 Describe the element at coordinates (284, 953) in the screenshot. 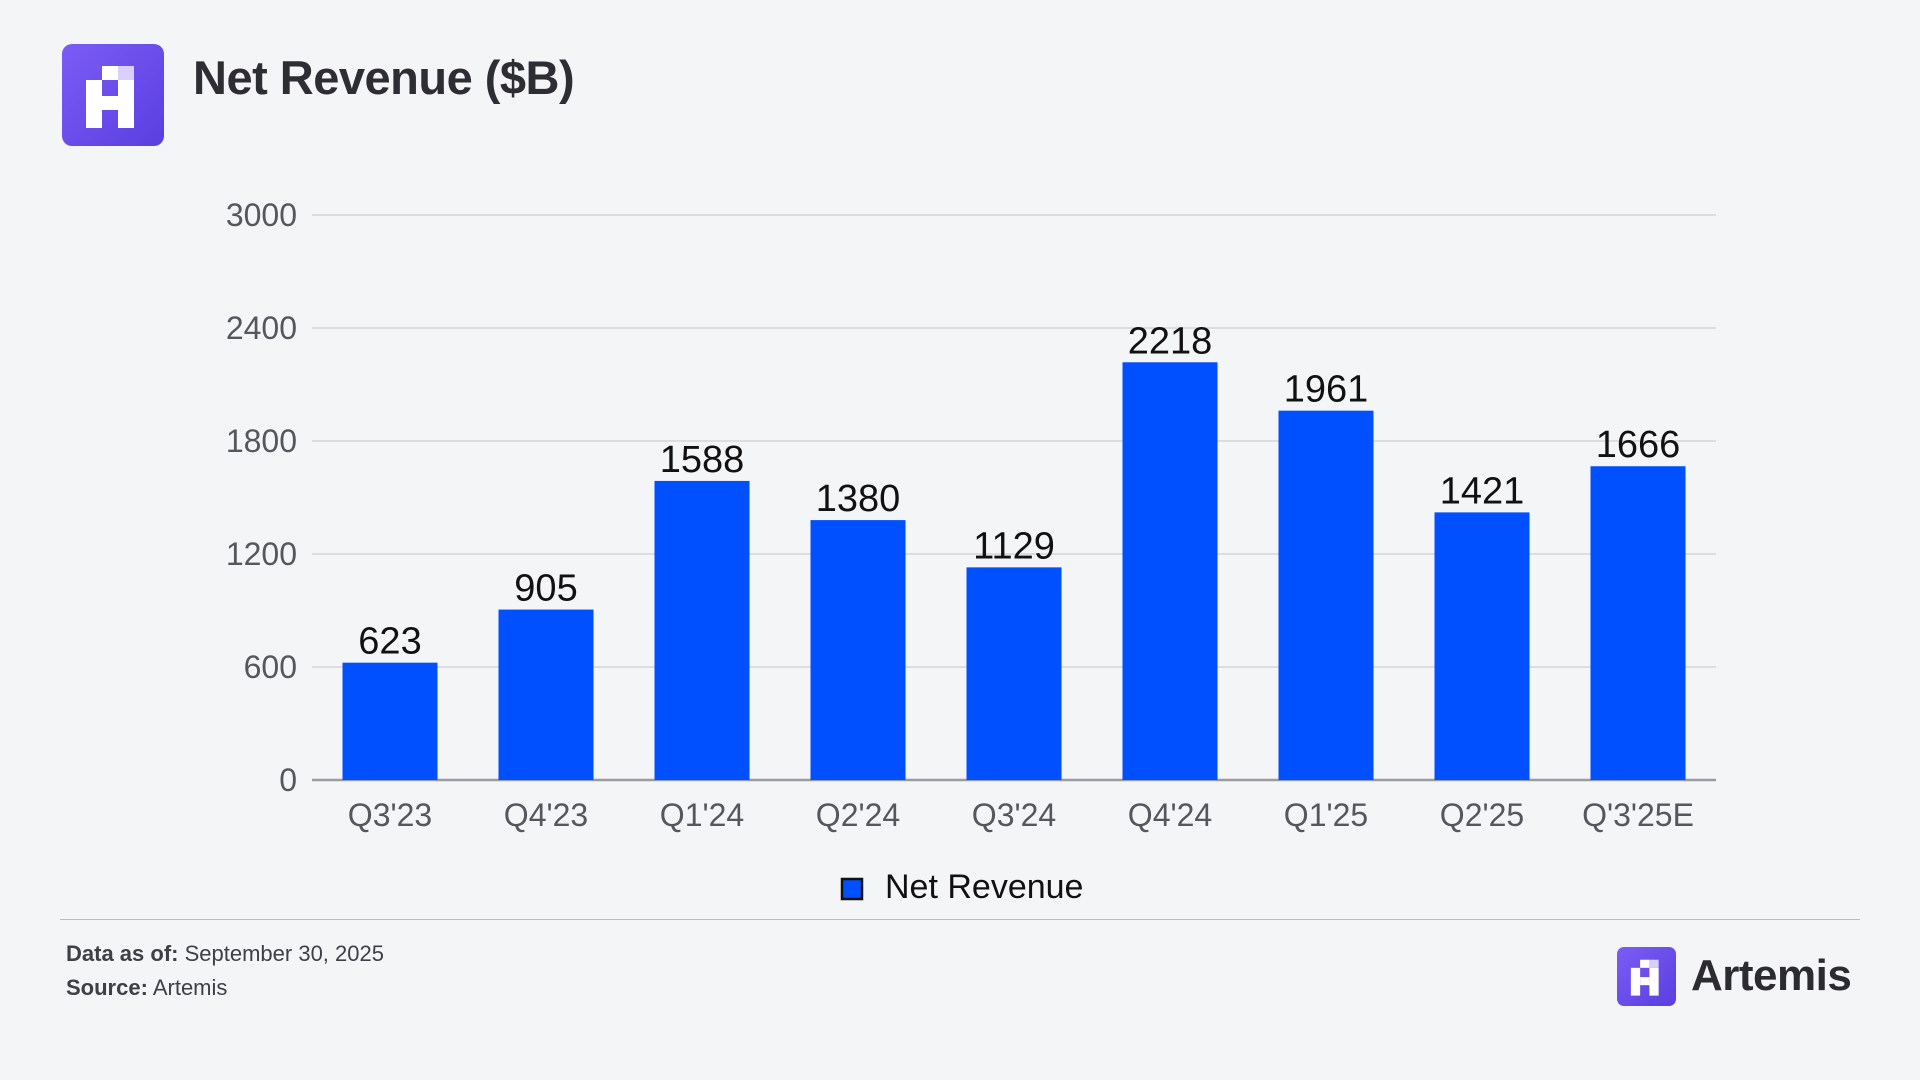

I see `data-as-of-value: September 30, 2025` at that location.